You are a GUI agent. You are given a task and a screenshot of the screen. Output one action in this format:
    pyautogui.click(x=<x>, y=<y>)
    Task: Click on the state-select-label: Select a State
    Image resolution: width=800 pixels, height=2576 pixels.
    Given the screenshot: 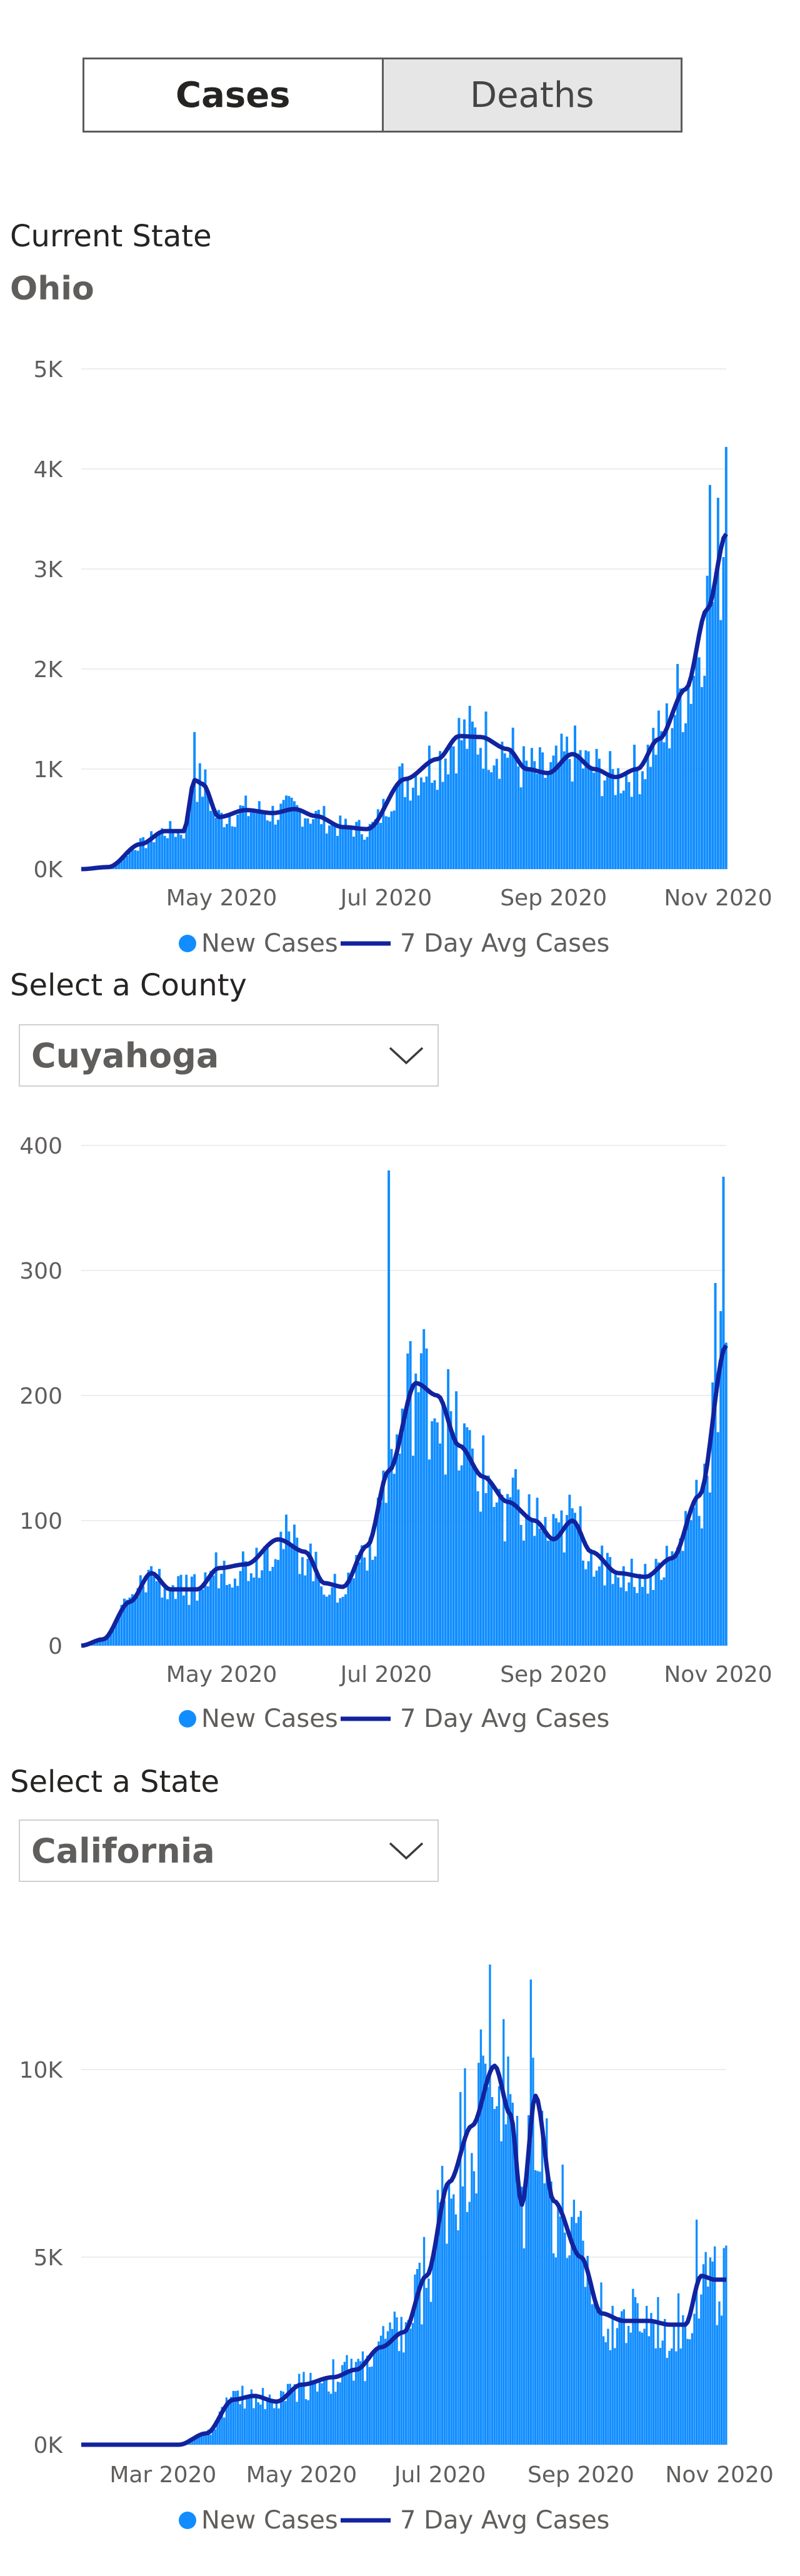 What is the action you would take?
    pyautogui.click(x=115, y=1781)
    